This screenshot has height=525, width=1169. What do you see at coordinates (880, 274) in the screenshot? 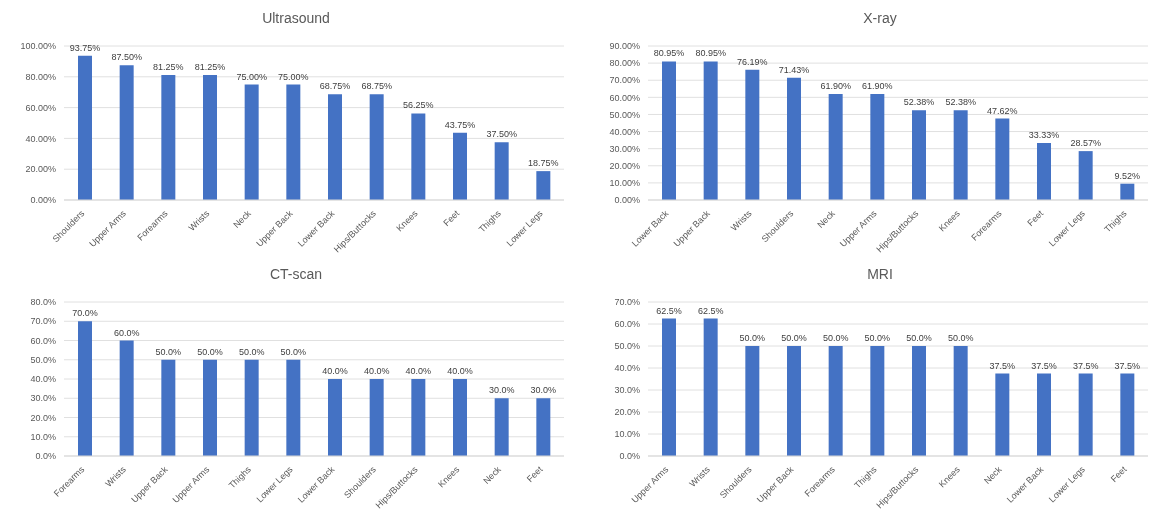
I see `chart-title: MRI` at bounding box center [880, 274].